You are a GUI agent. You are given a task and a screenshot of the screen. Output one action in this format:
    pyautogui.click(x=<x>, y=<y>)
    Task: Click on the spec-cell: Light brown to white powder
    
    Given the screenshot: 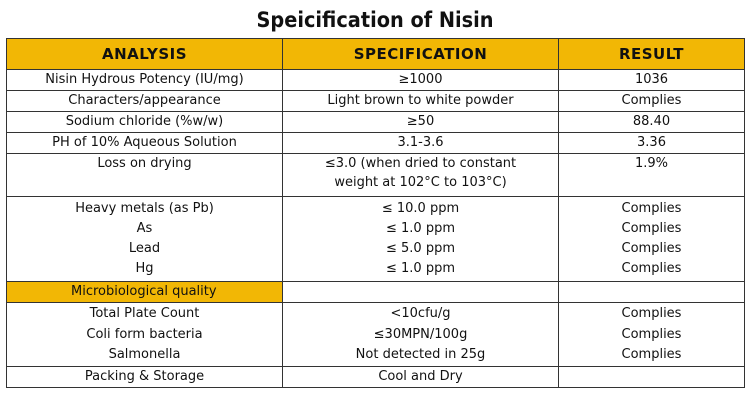 What is the action you would take?
    pyautogui.click(x=420, y=101)
    